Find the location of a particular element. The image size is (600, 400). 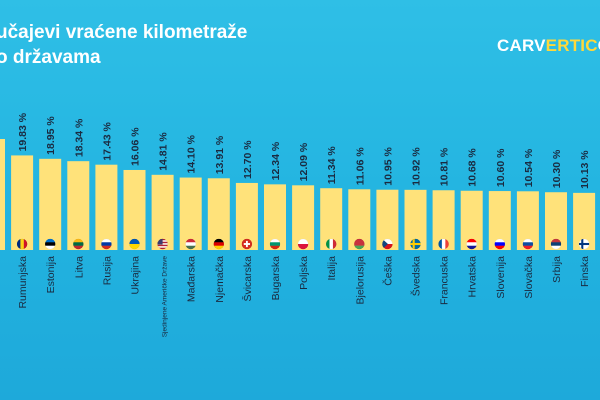

value-label-1: 24.08 % is located at coordinates (0, 115).